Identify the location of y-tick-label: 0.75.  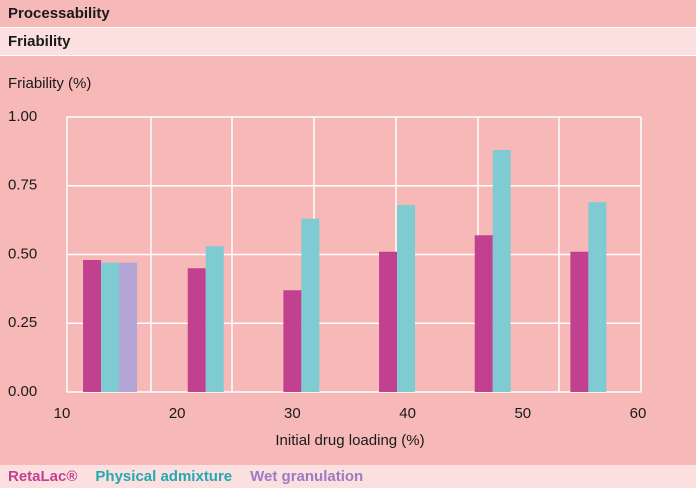
(22, 185).